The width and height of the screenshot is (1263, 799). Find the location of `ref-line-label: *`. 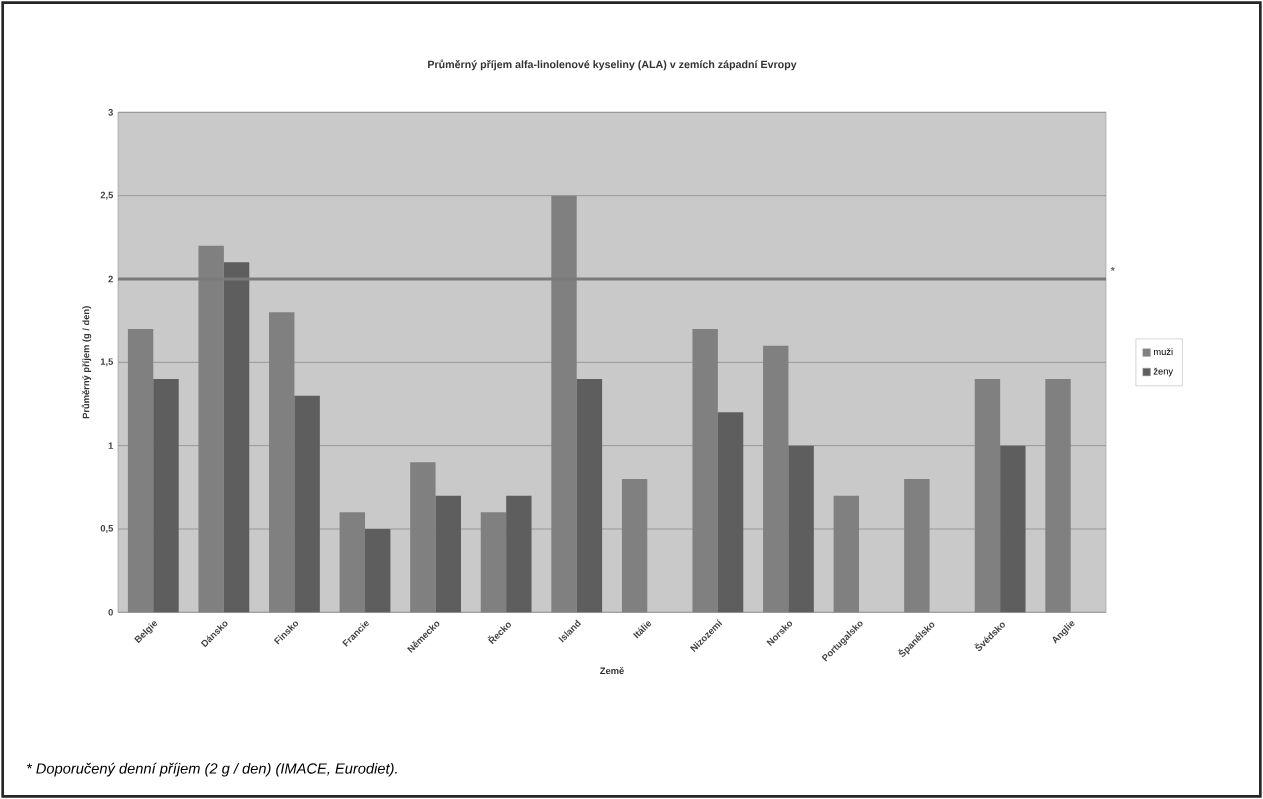

ref-line-label: * is located at coordinates (1112, 268).